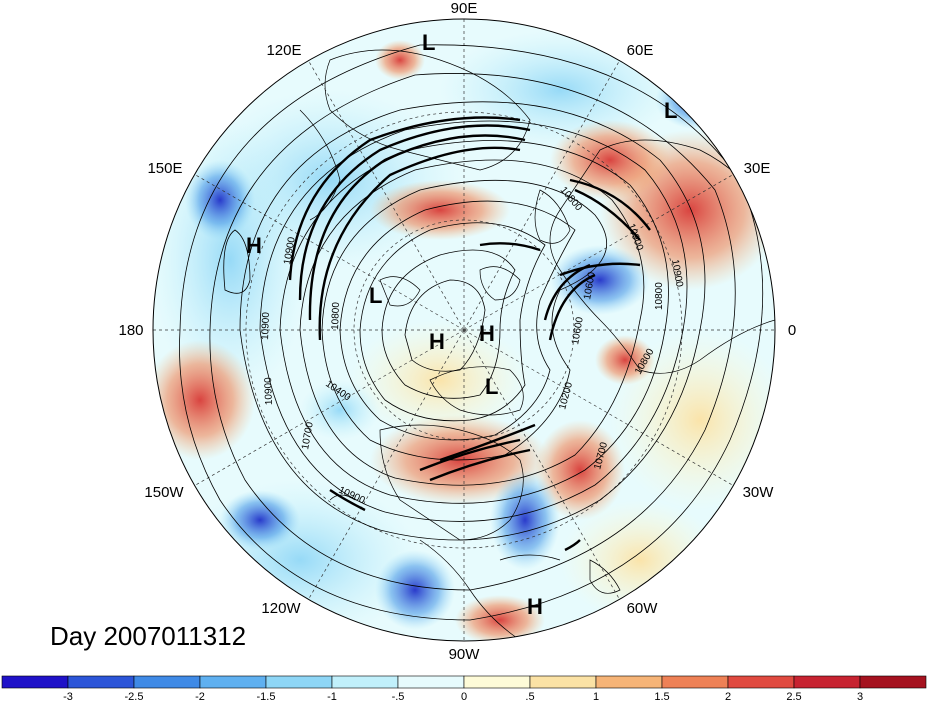 Image resolution: width=928 pixels, height=702 pixels. I want to click on lon-label-180: 180, so click(130, 330).